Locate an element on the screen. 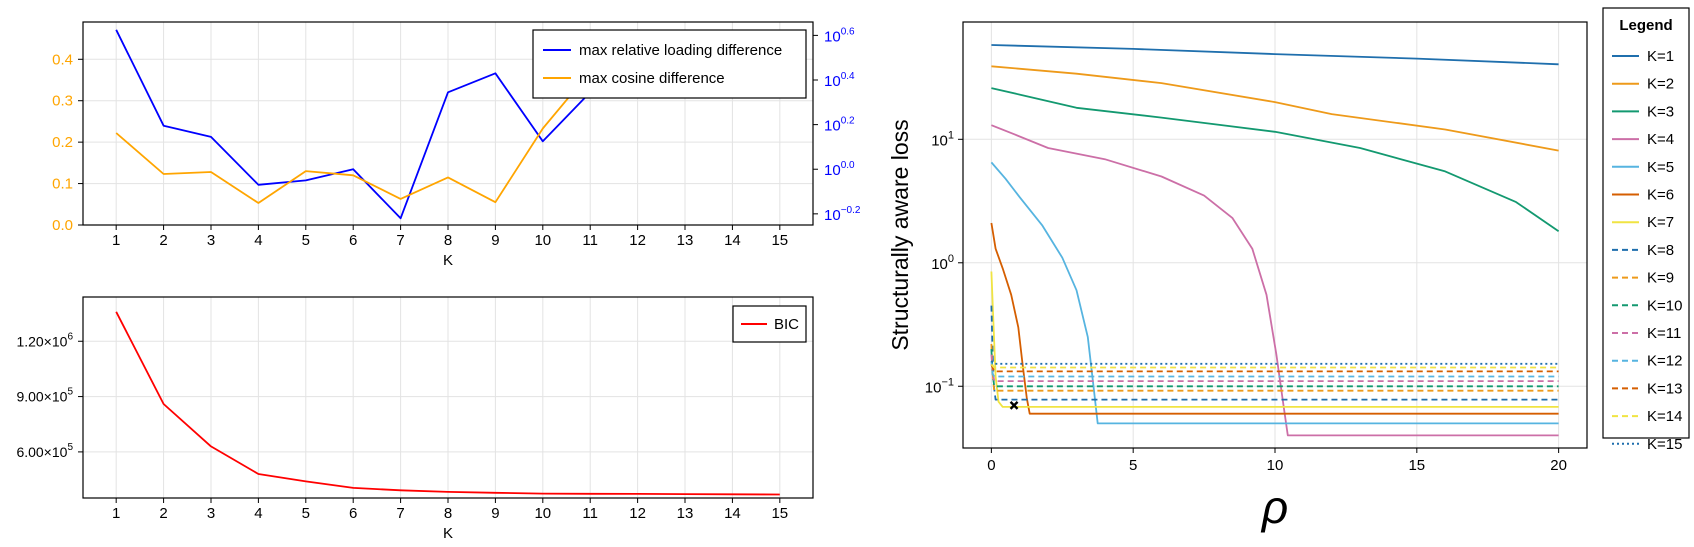 The image size is (1694, 547). series-line-k12-group is located at coordinates (1274, 369).